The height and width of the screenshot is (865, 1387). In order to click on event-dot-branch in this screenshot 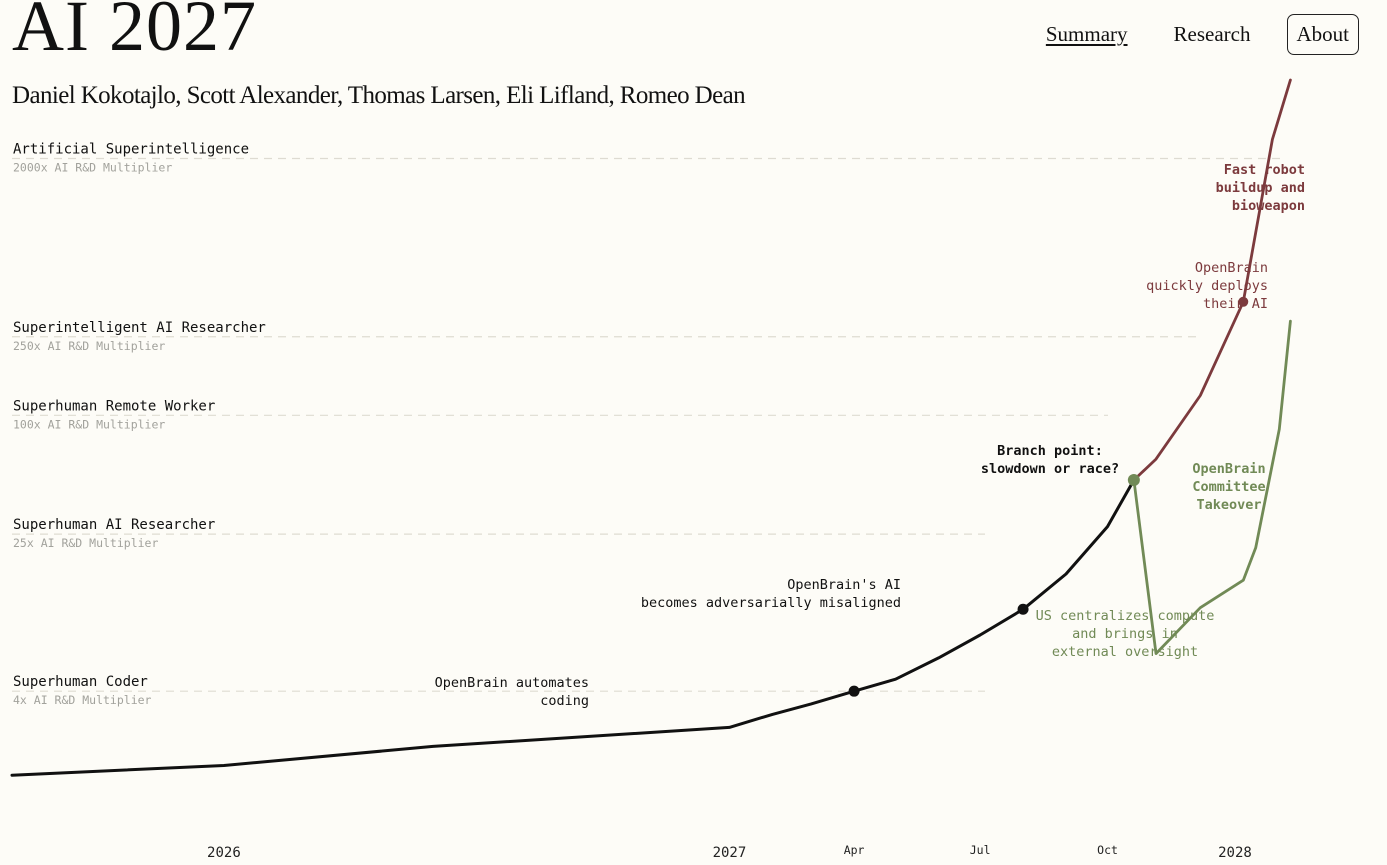, I will do `click(1133, 480)`.